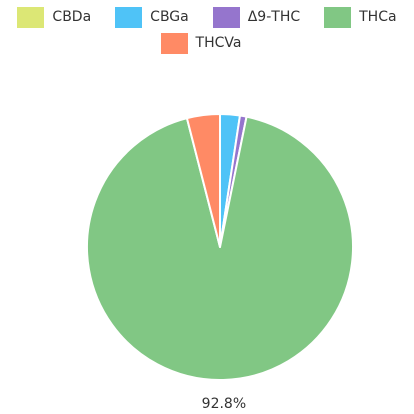  What do you see at coordinates (174, 43) in the screenshot?
I see `legend-swatch-thcva` at bounding box center [174, 43].